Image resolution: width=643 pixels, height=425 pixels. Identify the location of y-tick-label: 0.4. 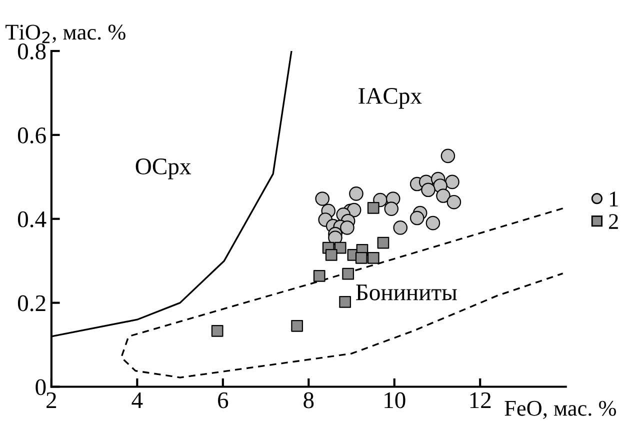
(32, 219).